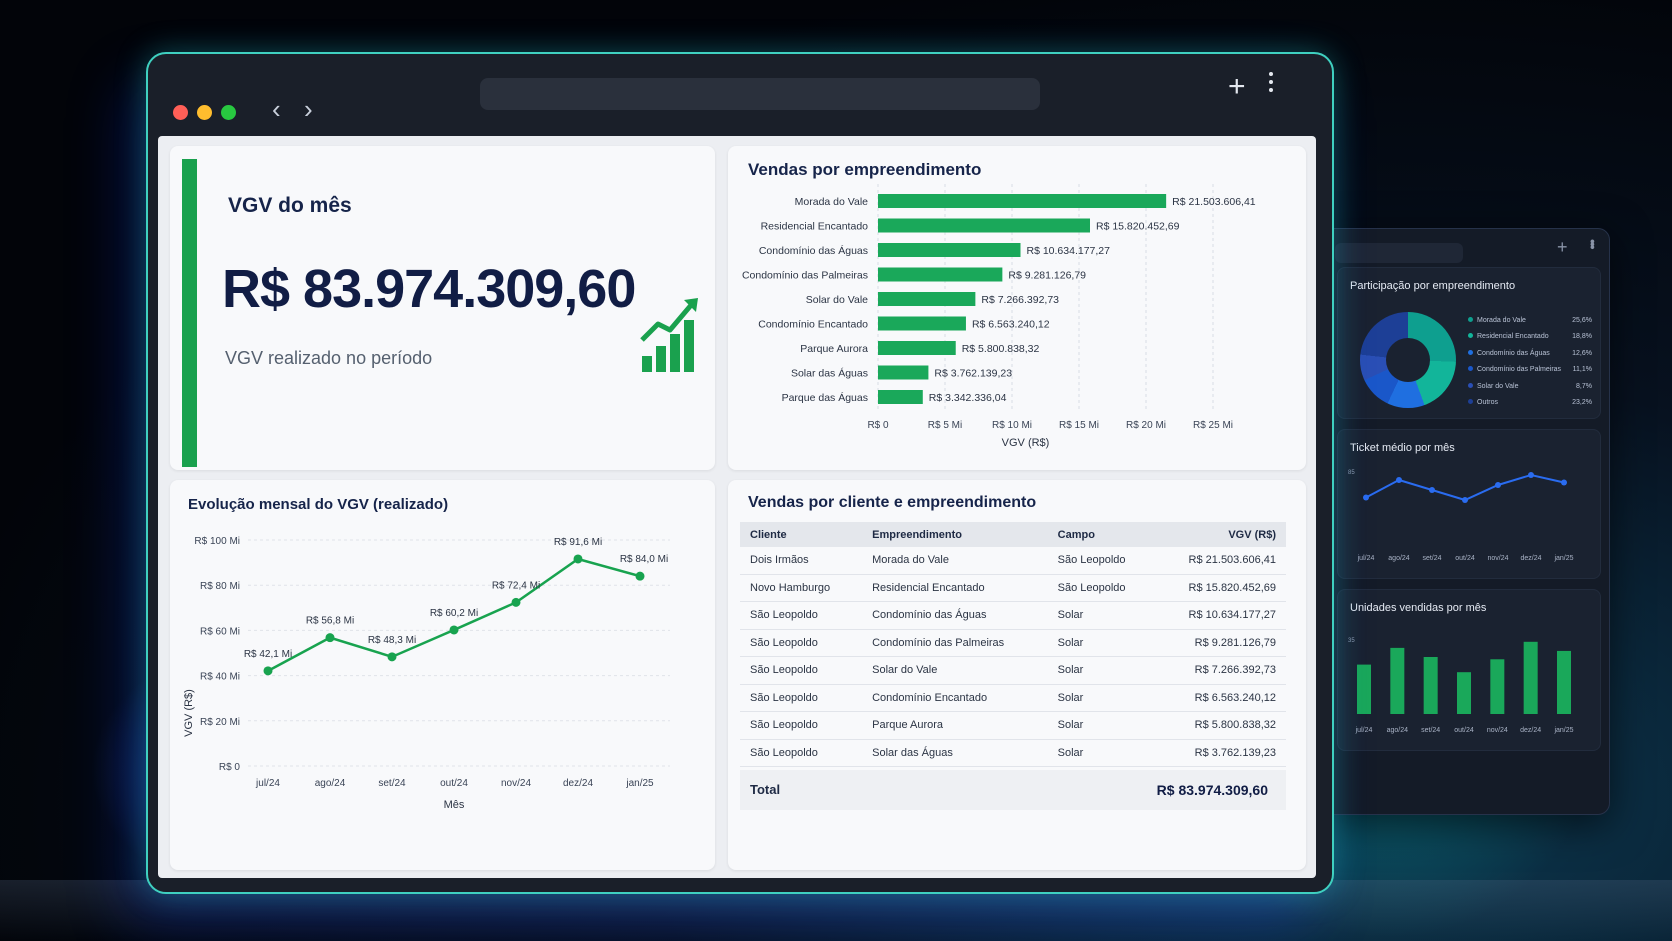 This screenshot has width=1672, height=941. What do you see at coordinates (318, 504) in the screenshot?
I see `line-chart-title: Evolução mensal do VGV (realizado)` at bounding box center [318, 504].